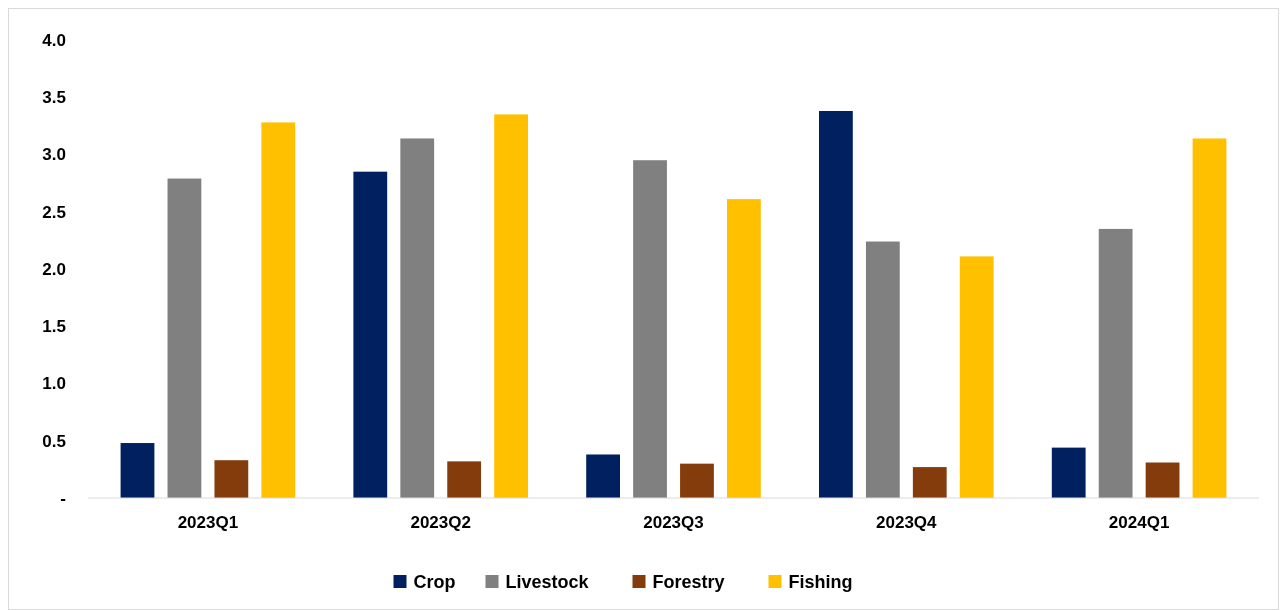 Image resolution: width=1287 pixels, height=610 pixels. Describe the element at coordinates (54, 98) in the screenshot. I see `y-tick-label: 3.5` at that location.